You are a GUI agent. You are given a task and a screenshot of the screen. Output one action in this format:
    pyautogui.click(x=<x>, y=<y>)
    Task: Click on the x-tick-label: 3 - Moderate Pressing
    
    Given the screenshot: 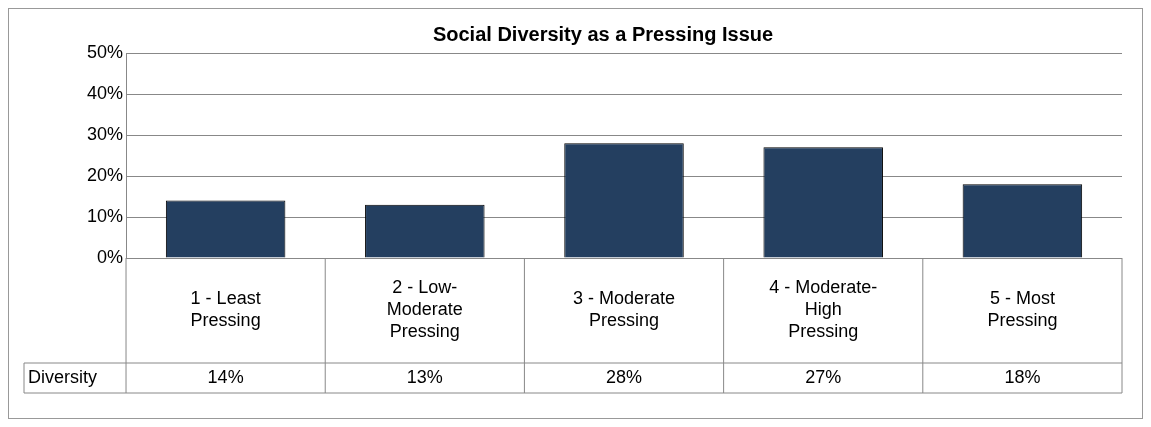 What is the action you would take?
    pyautogui.click(x=624, y=309)
    